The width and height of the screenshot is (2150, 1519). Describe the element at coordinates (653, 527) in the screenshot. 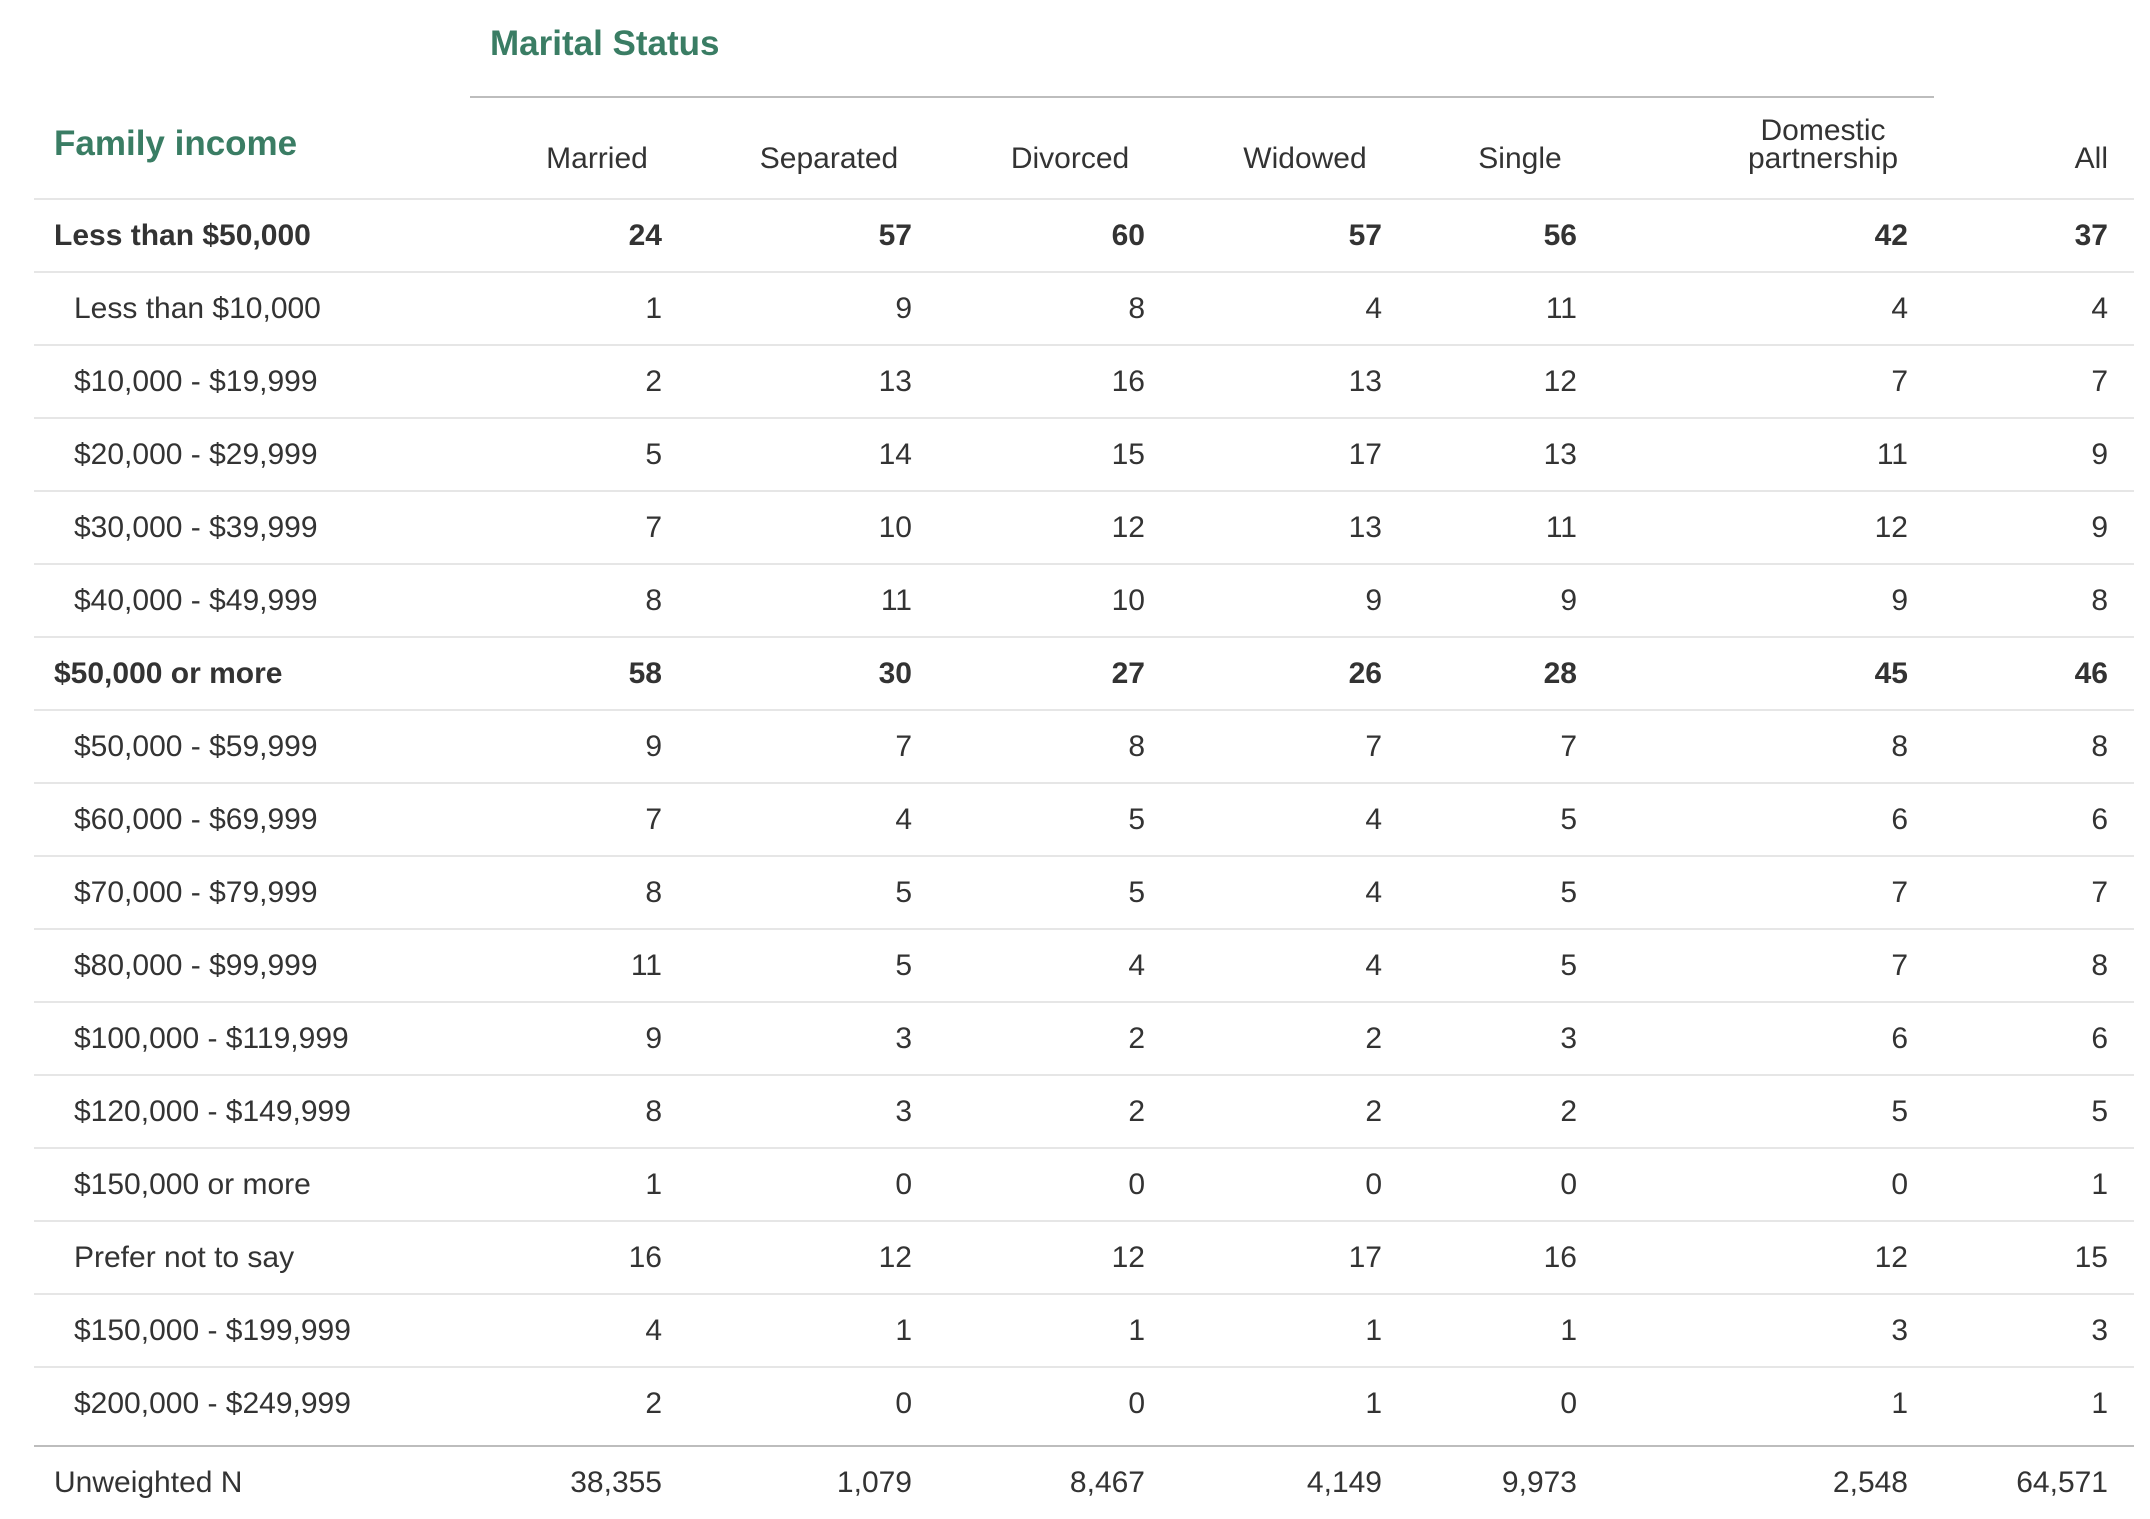

I see `cell-married: 7` at that location.